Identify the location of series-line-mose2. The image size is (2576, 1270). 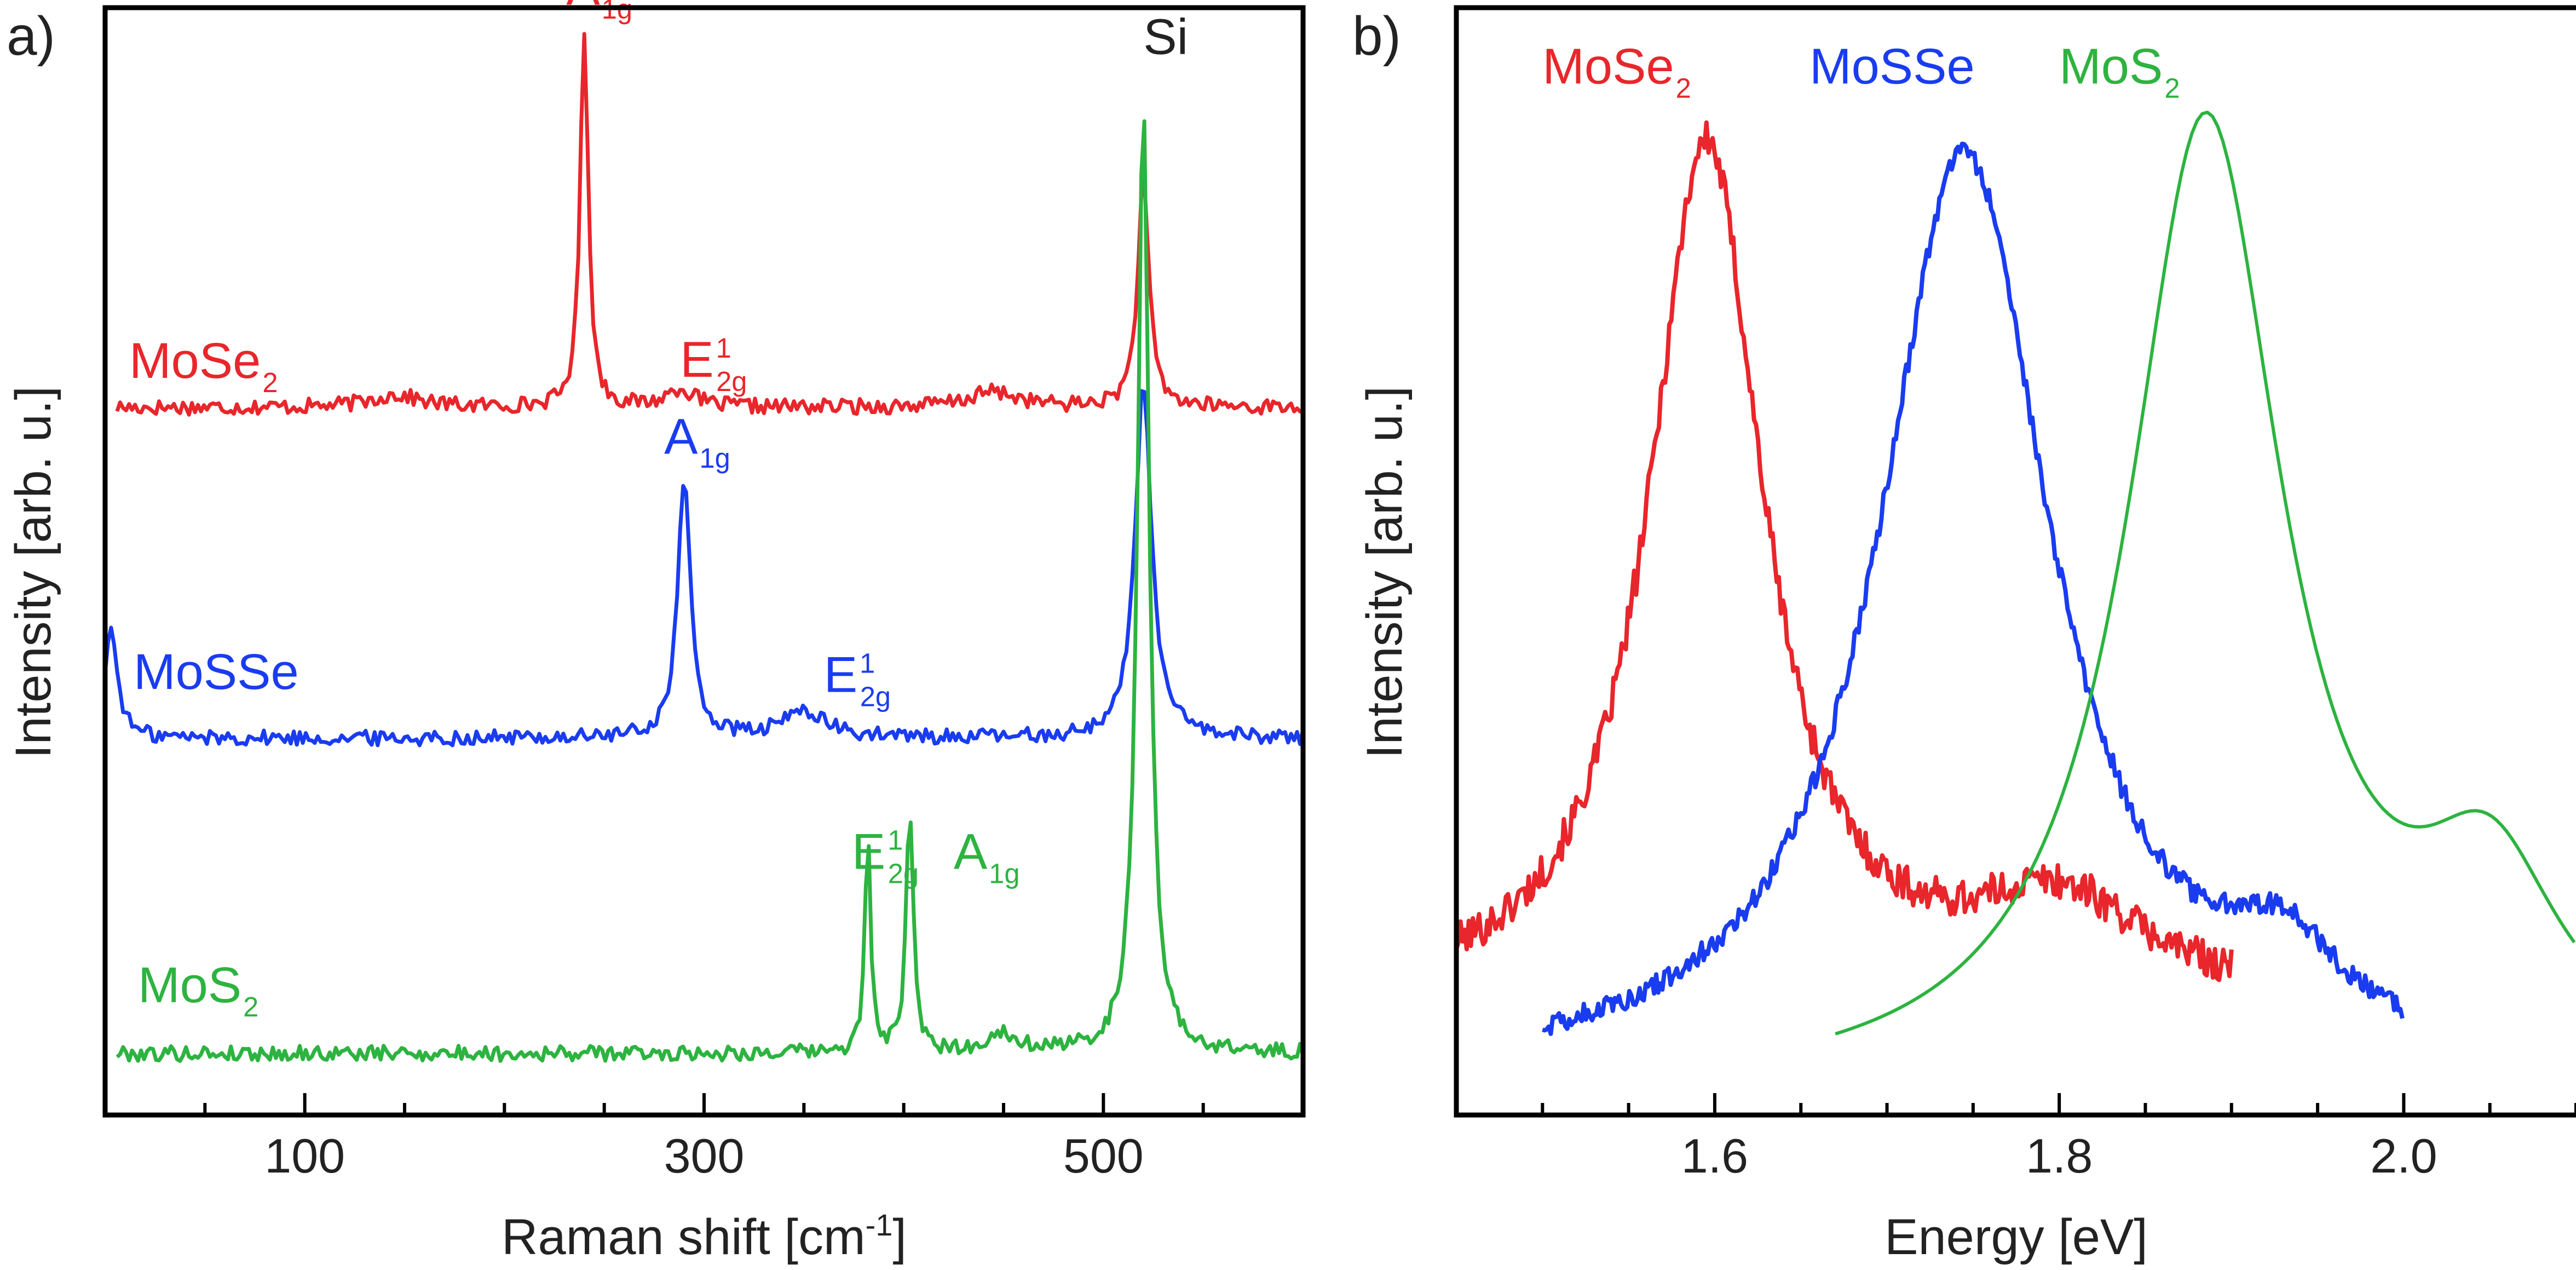
(709, 224).